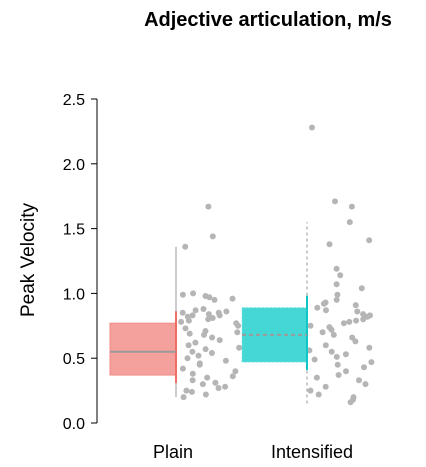  Describe the element at coordinates (74, 100) in the screenshot. I see `y-tick-label: 2.5` at that location.